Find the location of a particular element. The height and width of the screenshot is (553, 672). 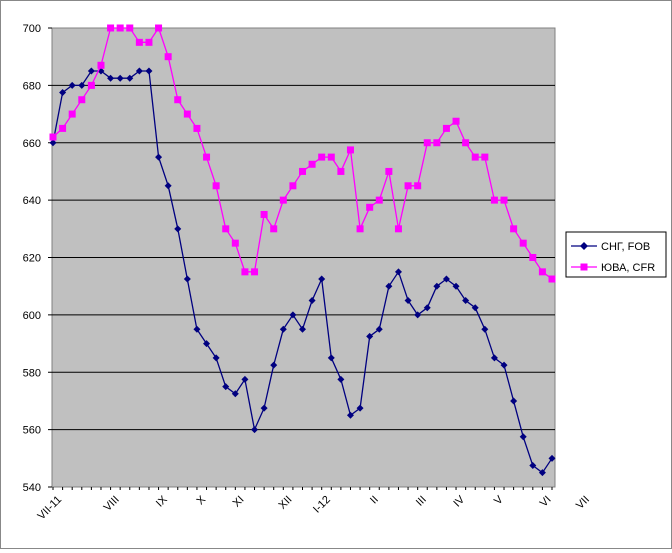

y-tick-label: 620 is located at coordinates (32, 259).